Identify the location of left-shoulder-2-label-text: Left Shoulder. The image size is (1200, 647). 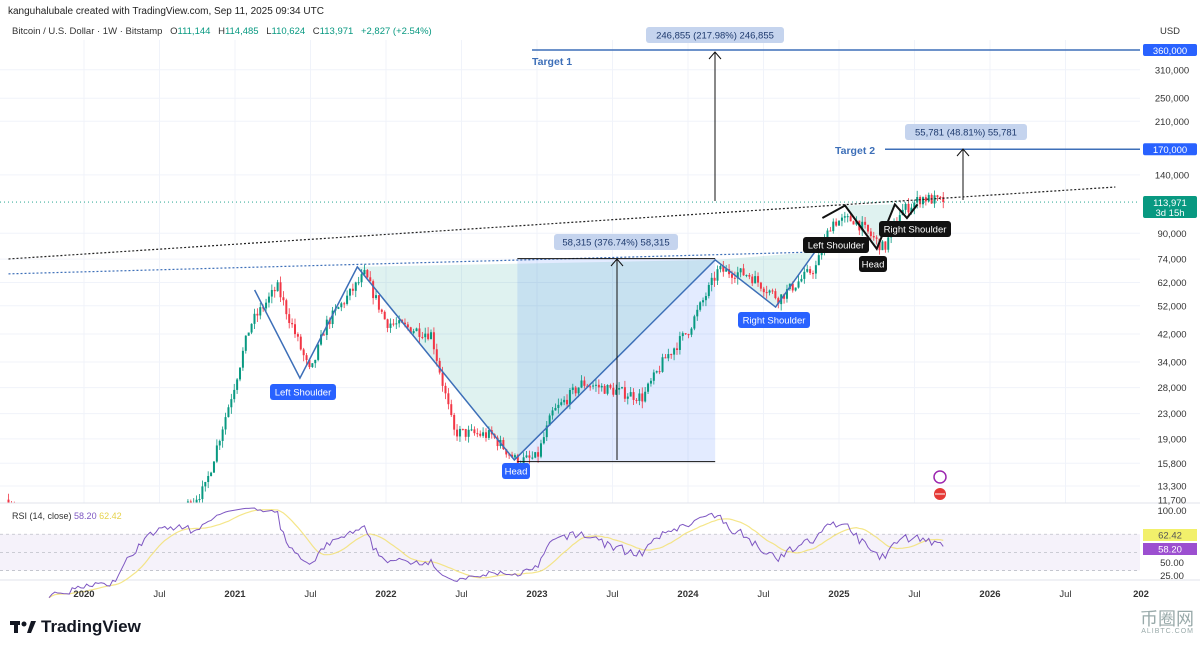
(836, 246).